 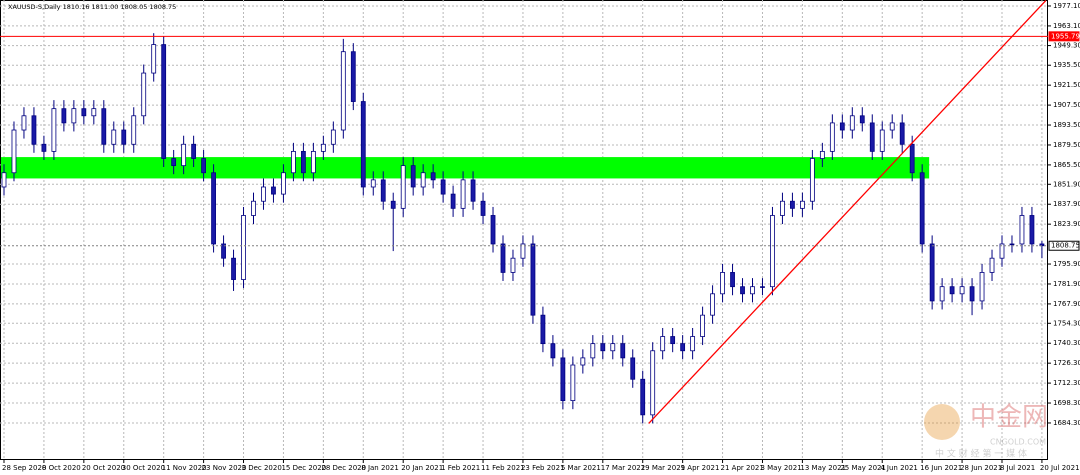 What do you see at coordinates (1066, 65) in the screenshot?
I see `y-tick-label: 1935.50` at bounding box center [1066, 65].